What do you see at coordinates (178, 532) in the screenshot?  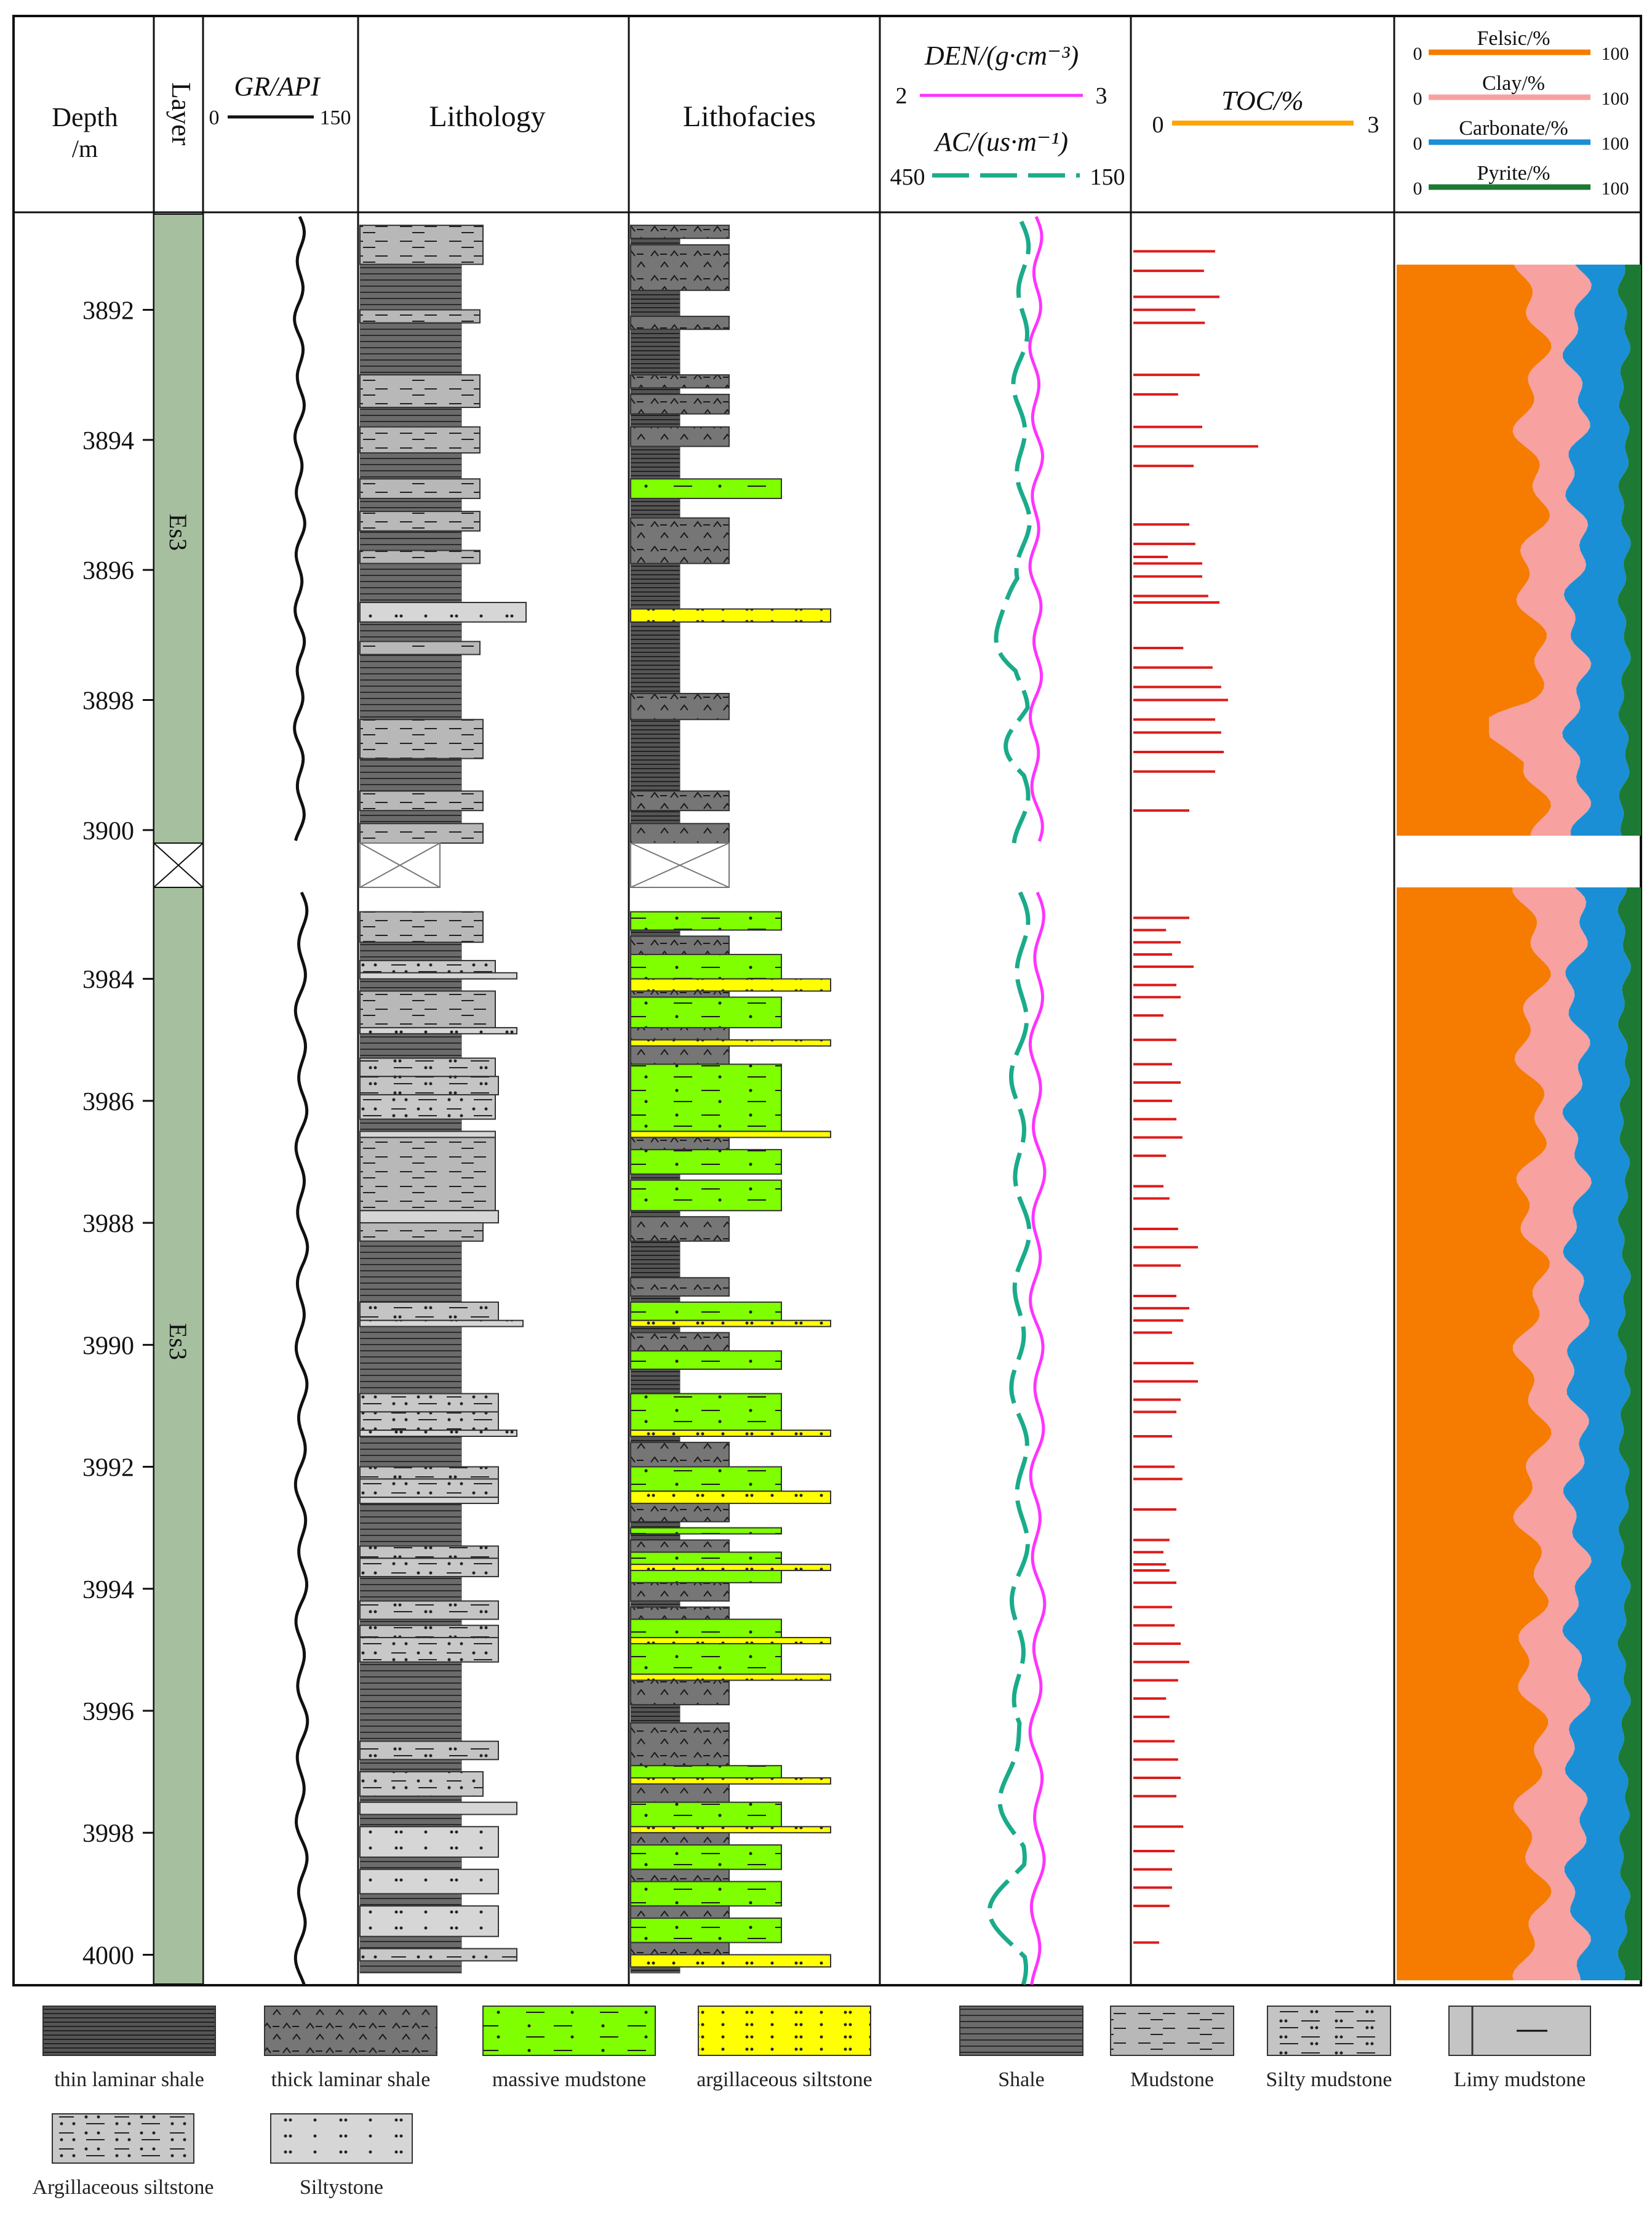 I see `layer-label-upper: Es3` at bounding box center [178, 532].